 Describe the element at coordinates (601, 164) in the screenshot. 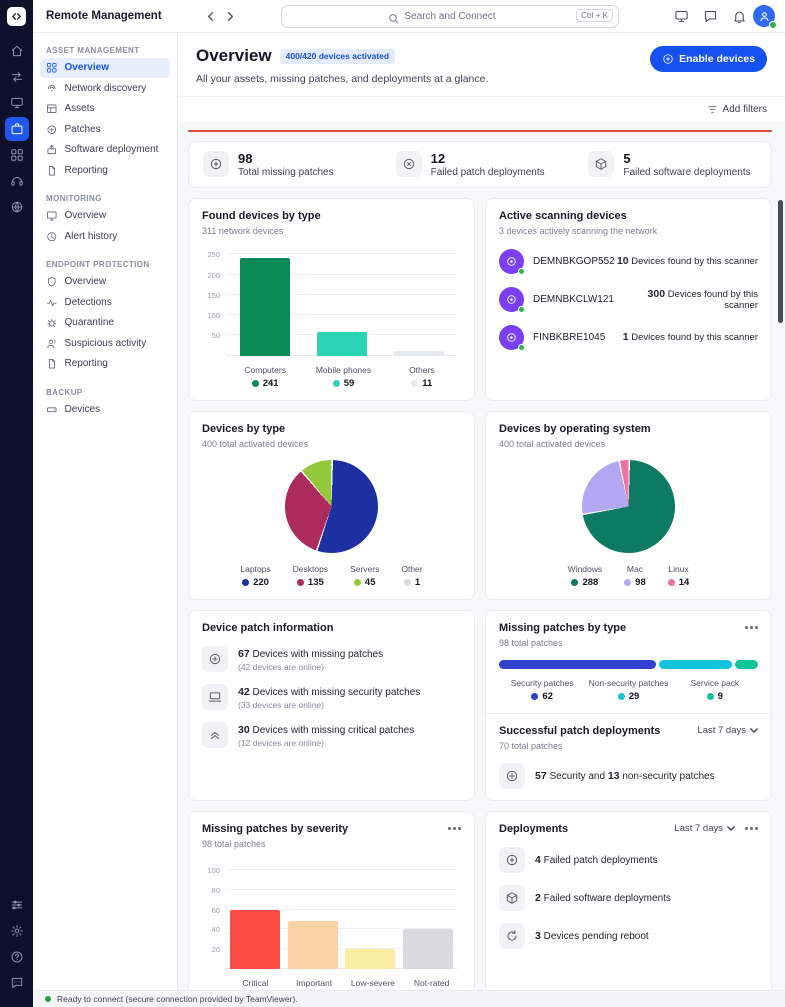

I see `package-icon` at that location.